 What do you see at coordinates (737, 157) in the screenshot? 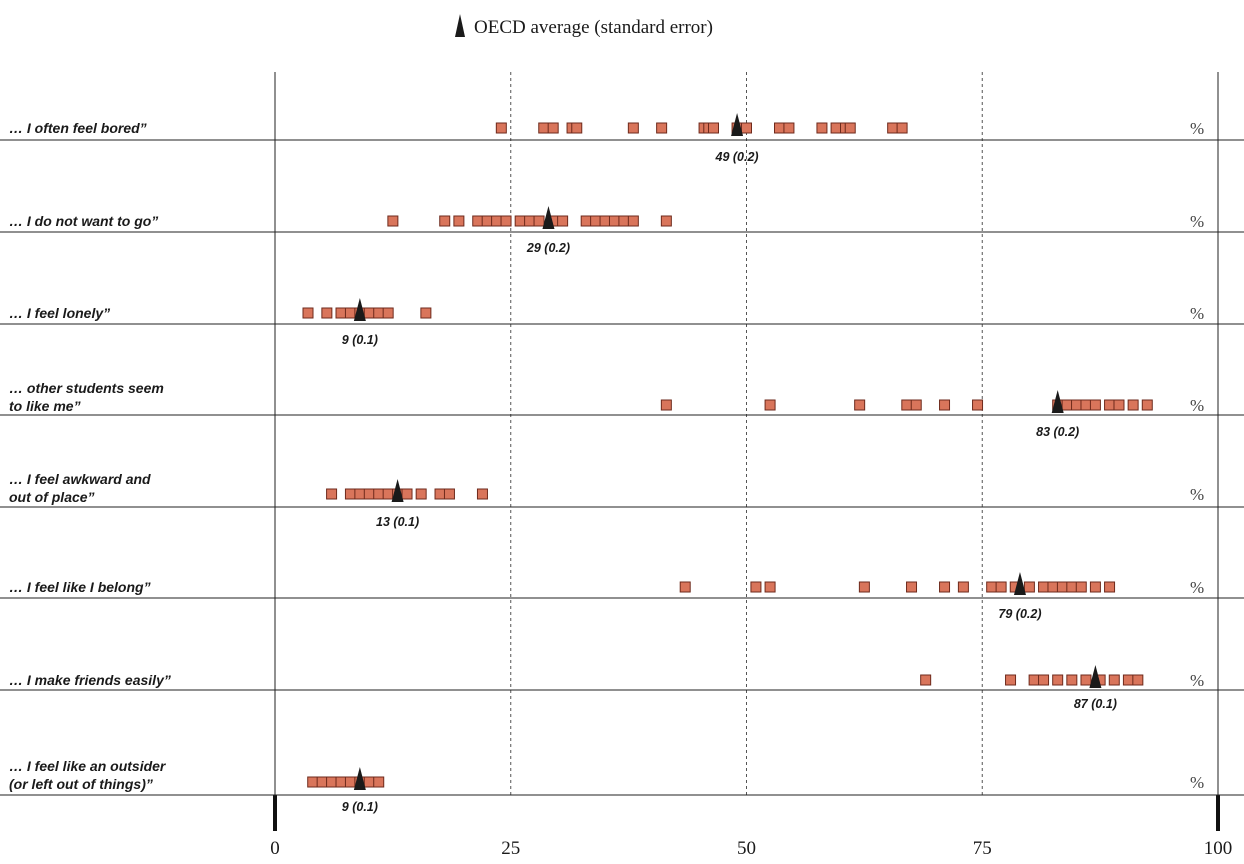
I see `oecd-average-label: 49 (0.2)` at bounding box center [737, 157].